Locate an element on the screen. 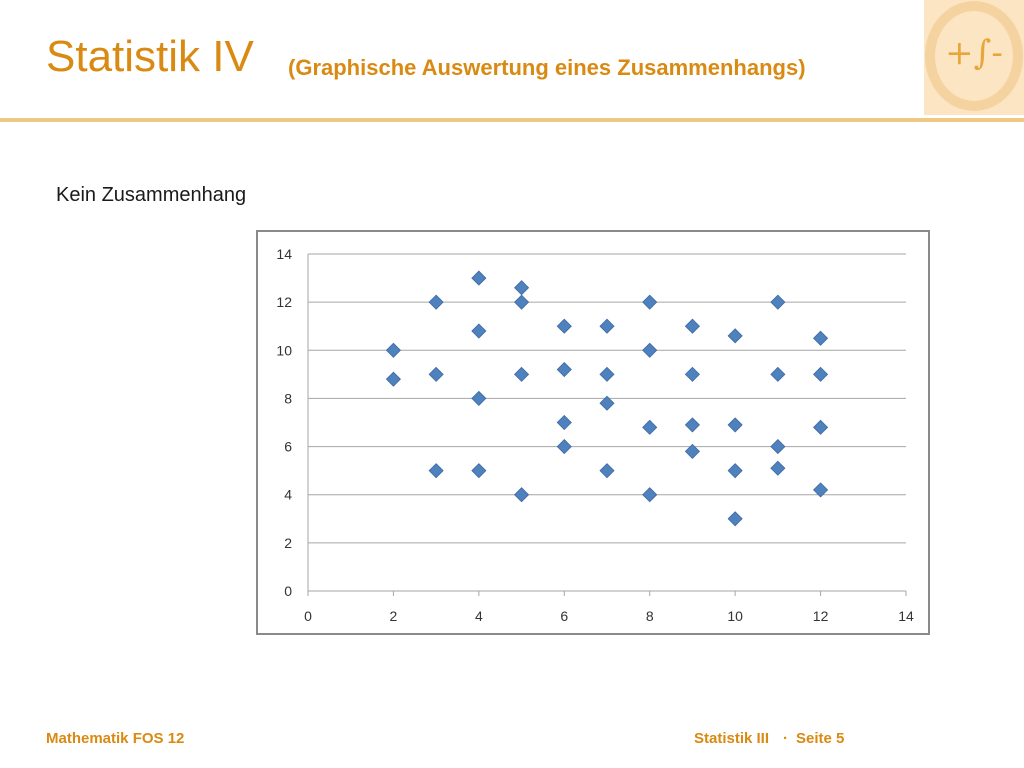 This screenshot has height=768, width=1024. y-tick-label: 6 is located at coordinates (288, 447).